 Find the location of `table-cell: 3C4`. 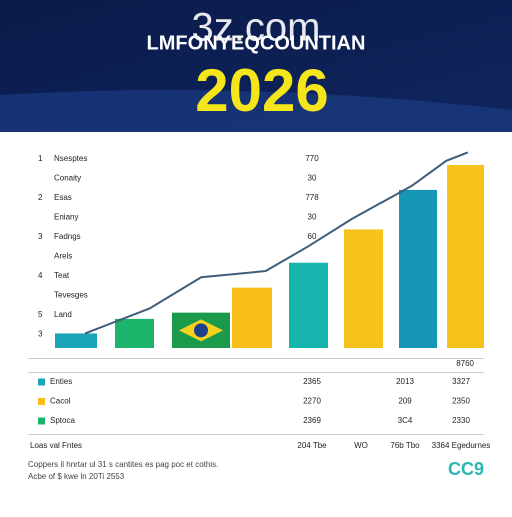

table-cell: 3C4 is located at coordinates (405, 420).